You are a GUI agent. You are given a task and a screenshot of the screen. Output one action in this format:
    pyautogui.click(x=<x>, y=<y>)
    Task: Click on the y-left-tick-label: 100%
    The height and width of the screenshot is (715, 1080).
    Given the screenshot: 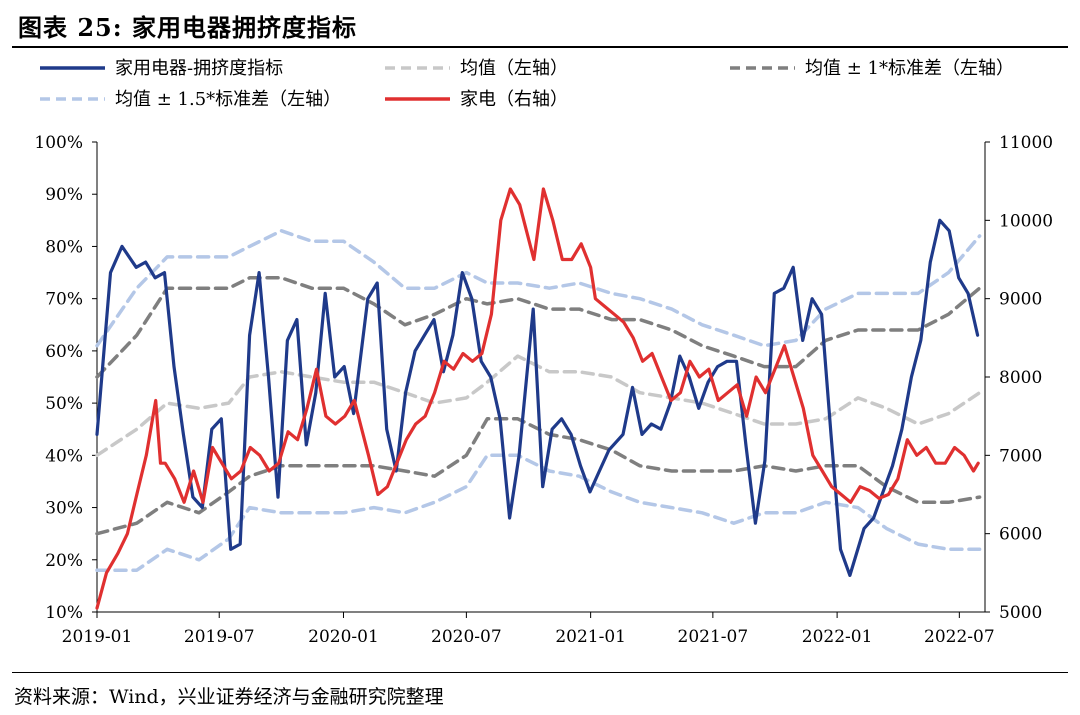 What is the action you would take?
    pyautogui.click(x=58, y=143)
    